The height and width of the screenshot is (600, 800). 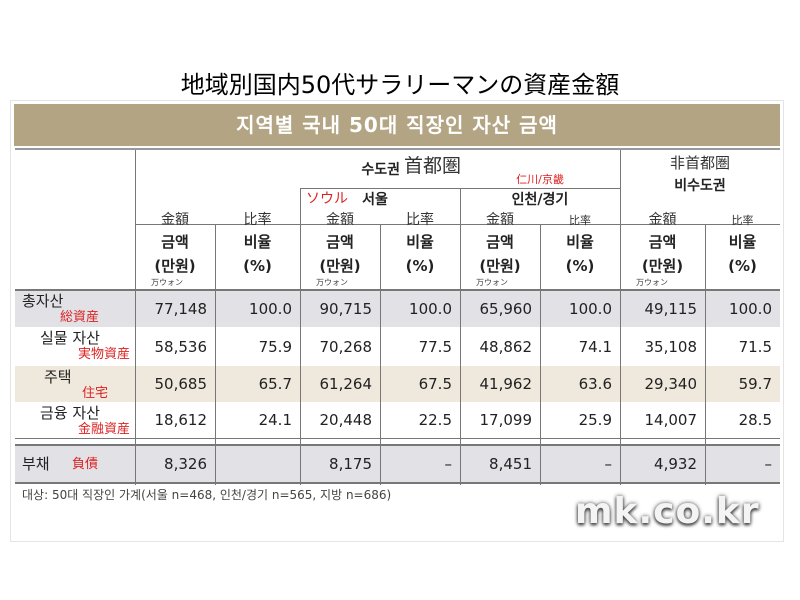 What do you see at coordinates (435, 346) in the screenshot?
I see `table-cell: 77.5` at bounding box center [435, 346].